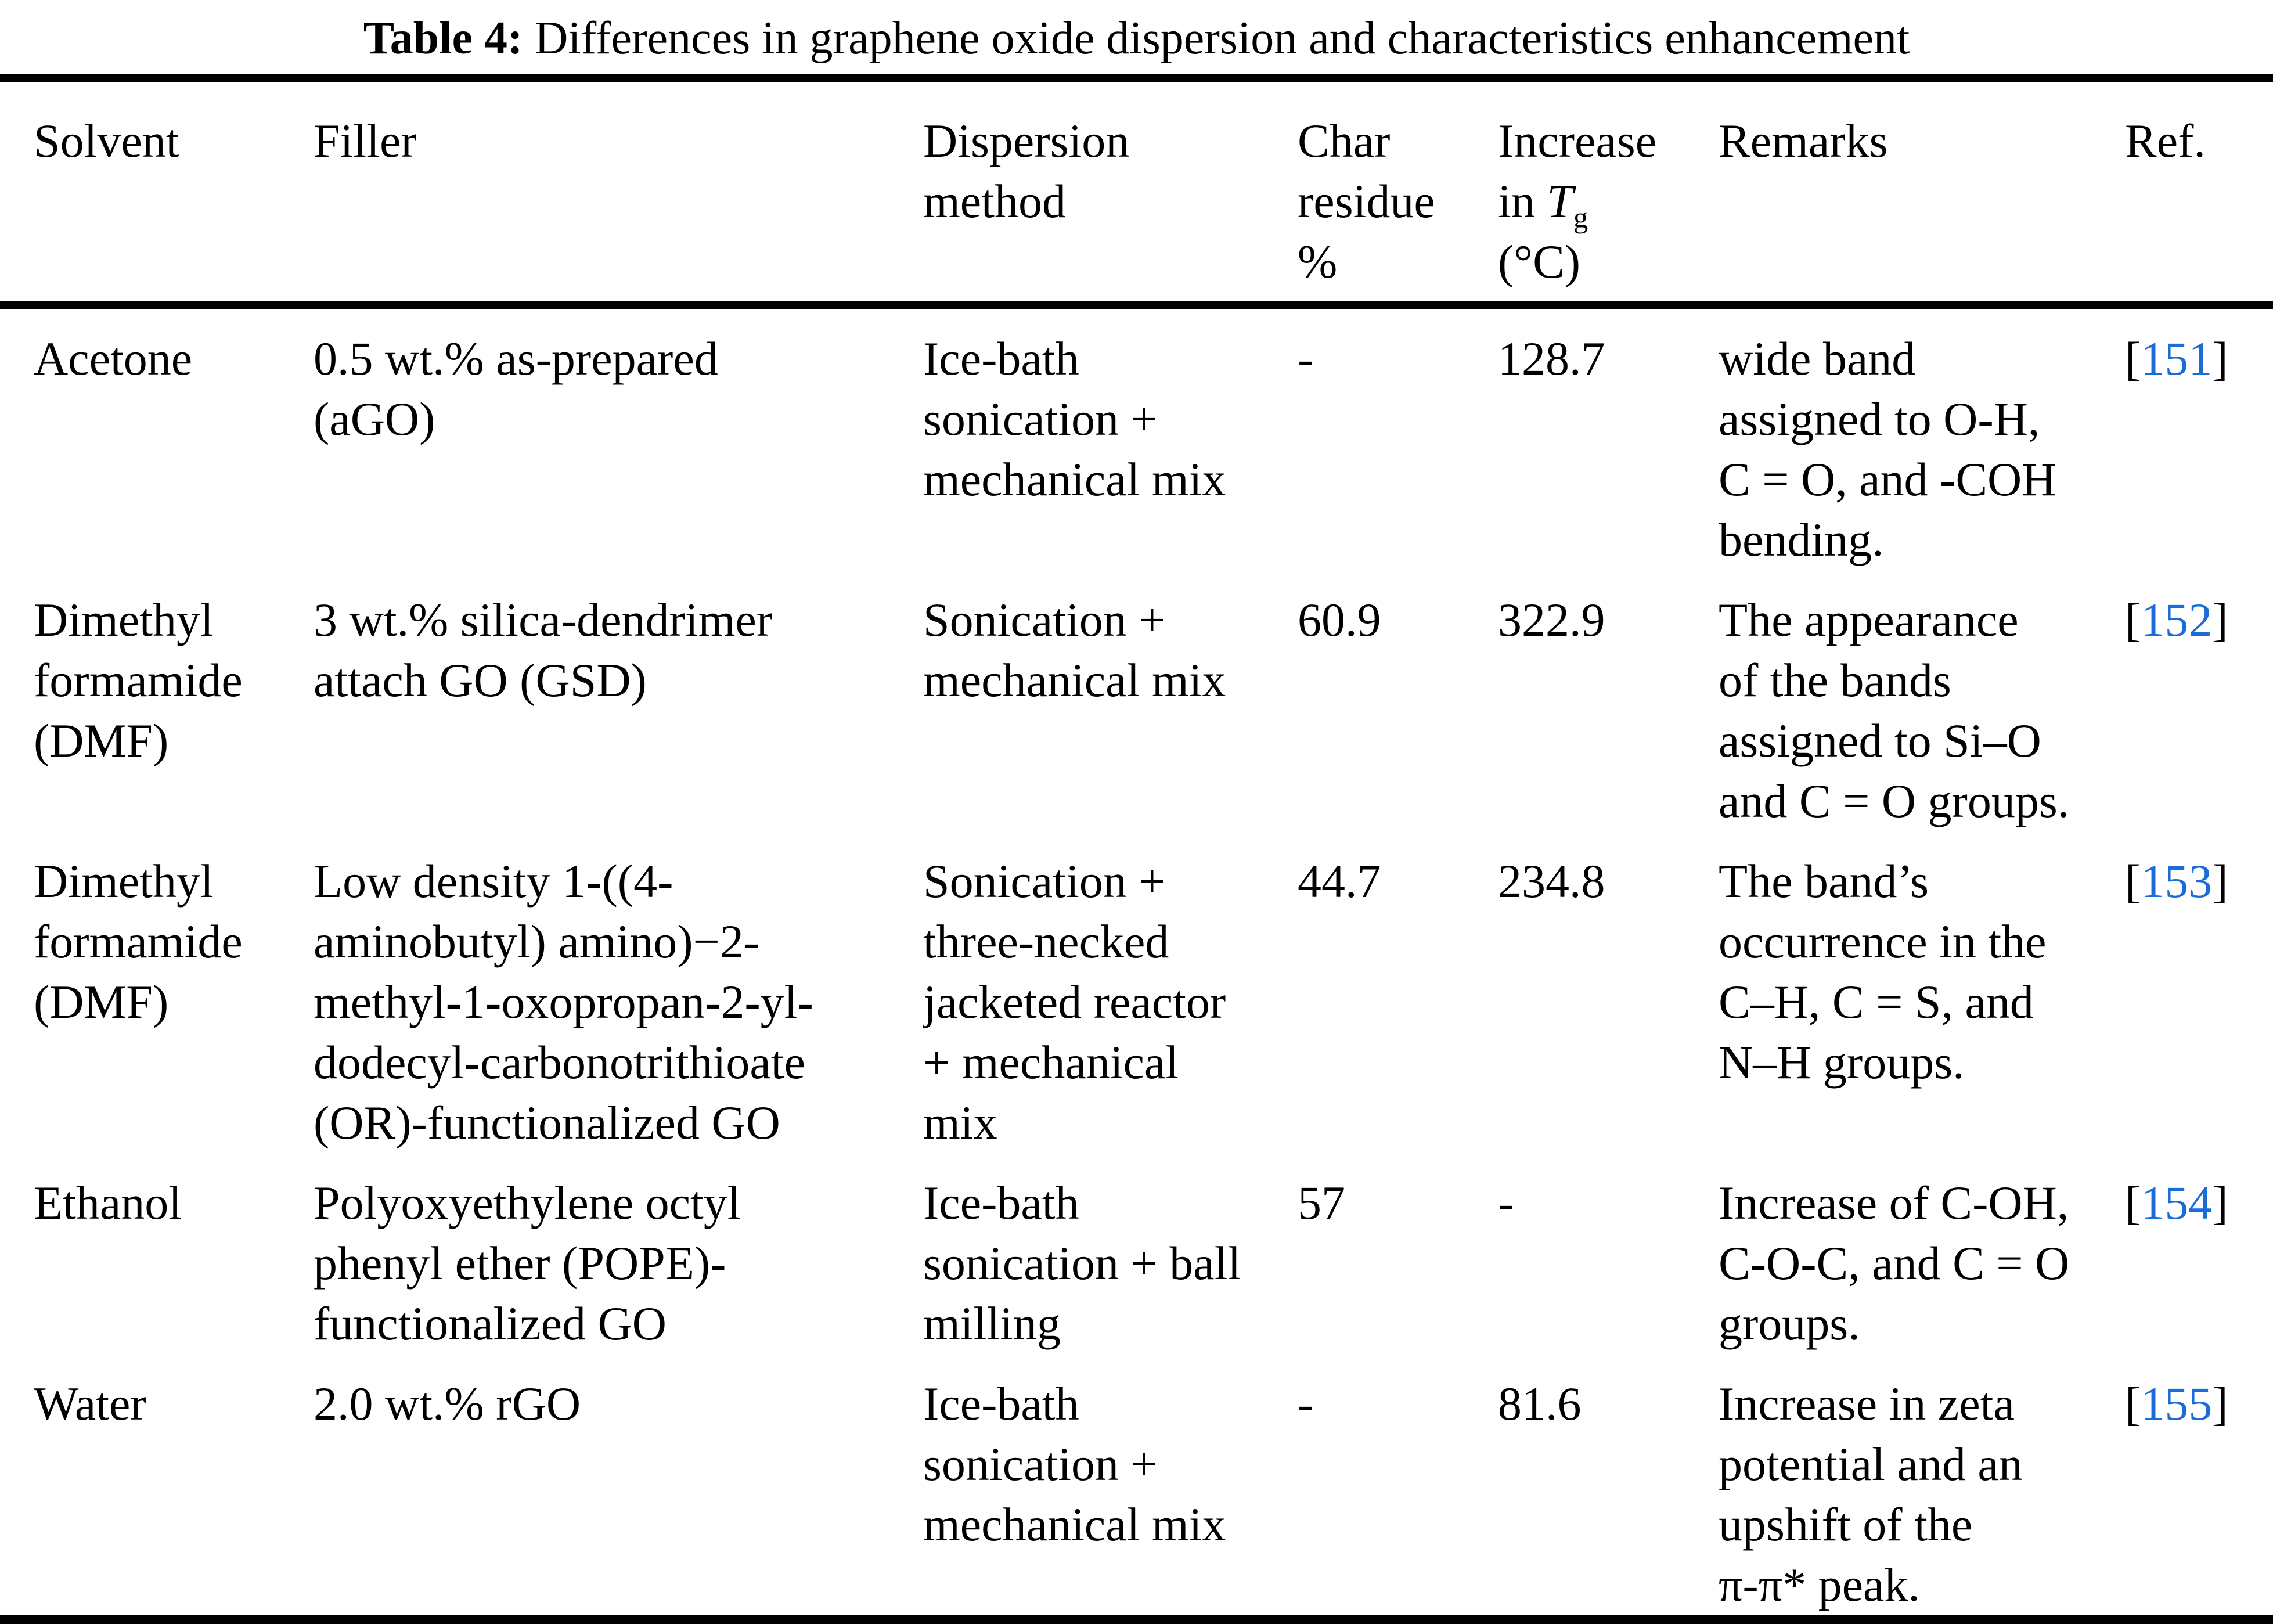 This screenshot has height=1624, width=2273. Describe the element at coordinates (1551, 358) in the screenshot. I see `increase-tg-cell: 128.7` at that location.